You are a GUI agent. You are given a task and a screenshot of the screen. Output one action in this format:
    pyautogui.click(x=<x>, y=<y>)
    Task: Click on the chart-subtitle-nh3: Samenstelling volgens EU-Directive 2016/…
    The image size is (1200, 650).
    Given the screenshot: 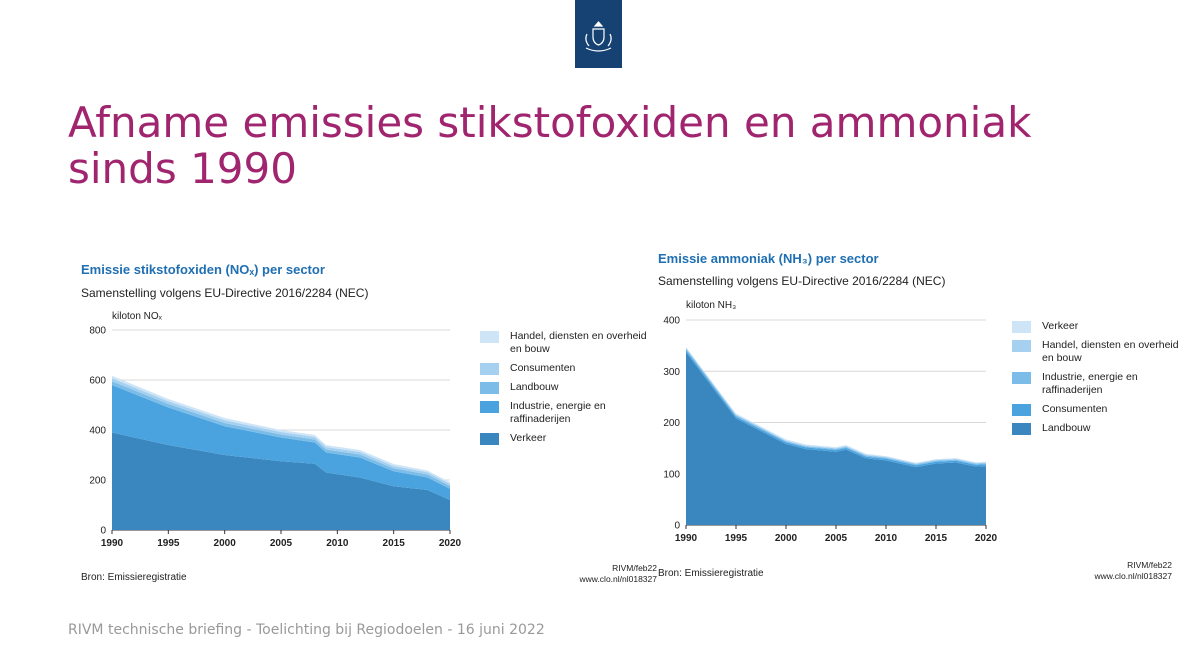 What is the action you would take?
    pyautogui.click(x=802, y=281)
    